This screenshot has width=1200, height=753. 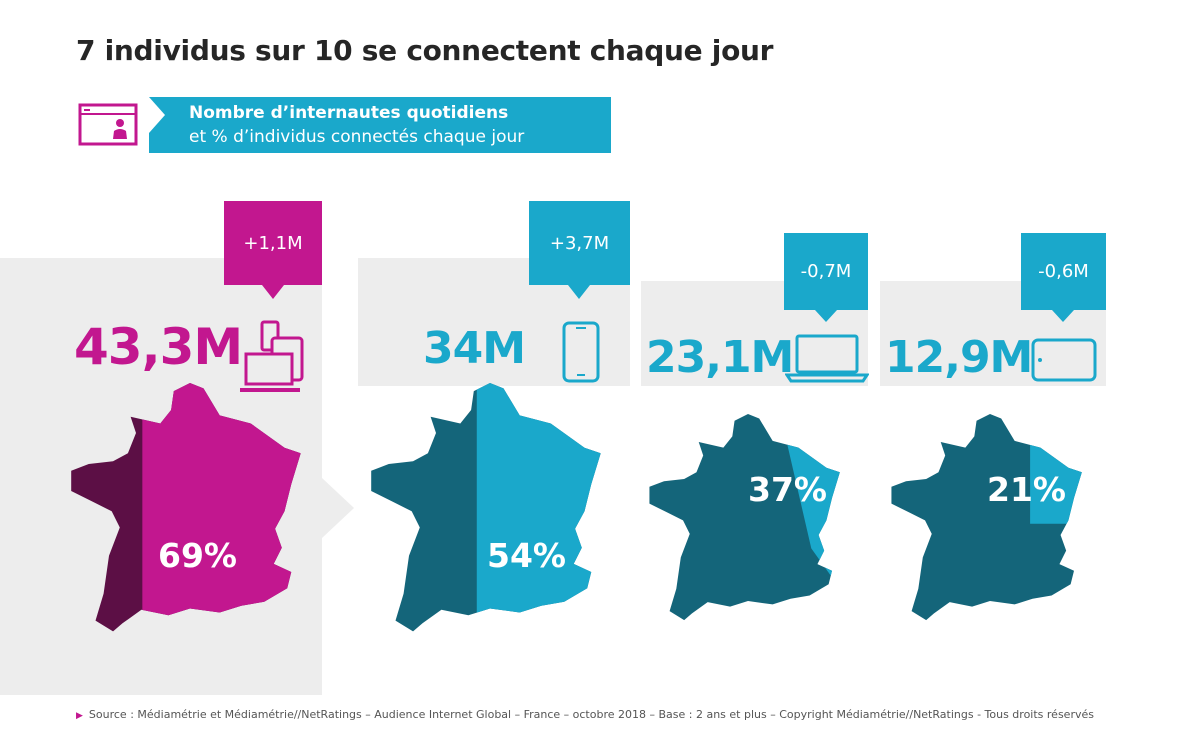 What do you see at coordinates (827, 358) in the screenshot?
I see `laptop-icon` at bounding box center [827, 358].